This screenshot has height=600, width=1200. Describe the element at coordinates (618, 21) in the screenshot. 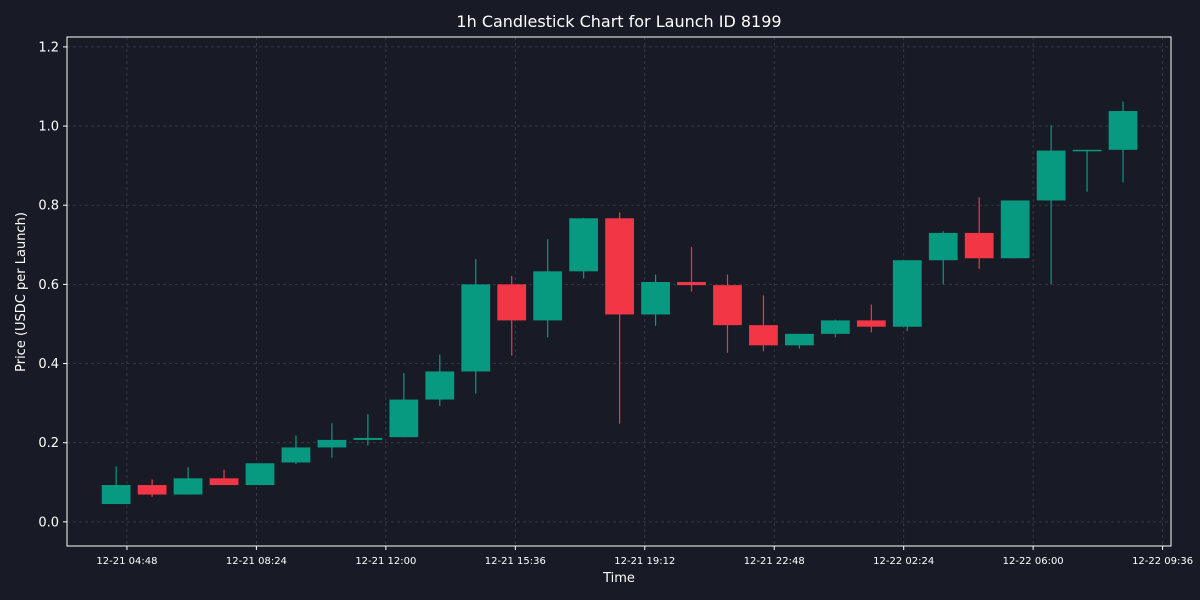

I see `chart-title: 1h Candlestick Chart for Launch ID 8199` at that location.